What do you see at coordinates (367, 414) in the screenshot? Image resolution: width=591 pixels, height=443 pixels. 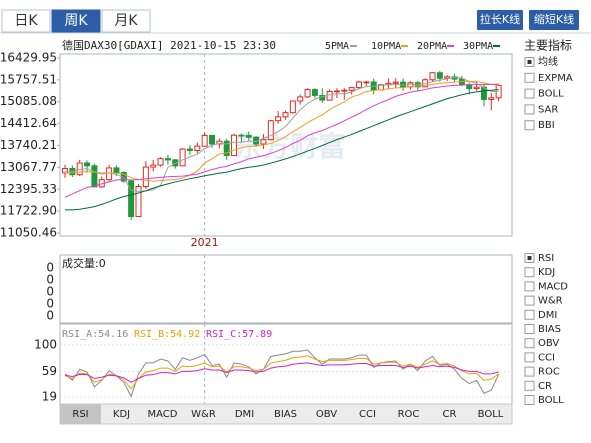 I see `bottom-tab-label: CCI` at bounding box center [367, 414].